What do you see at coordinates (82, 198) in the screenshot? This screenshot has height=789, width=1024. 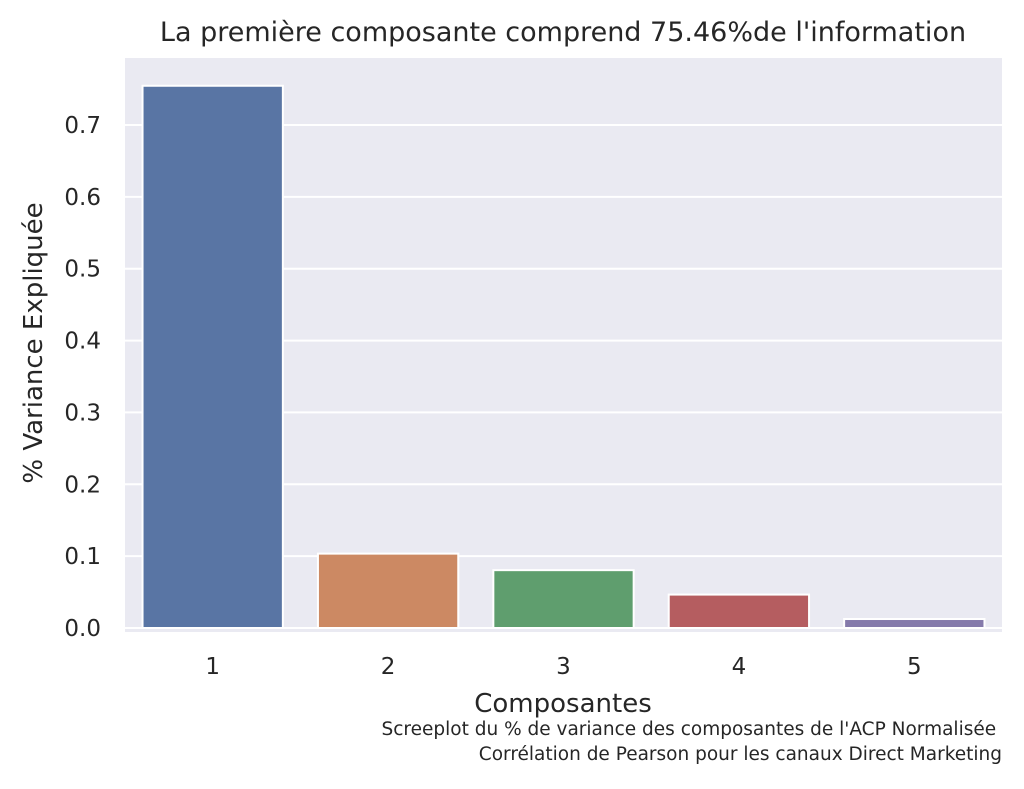 I see `y-tick-label-6: 0.6` at bounding box center [82, 198].